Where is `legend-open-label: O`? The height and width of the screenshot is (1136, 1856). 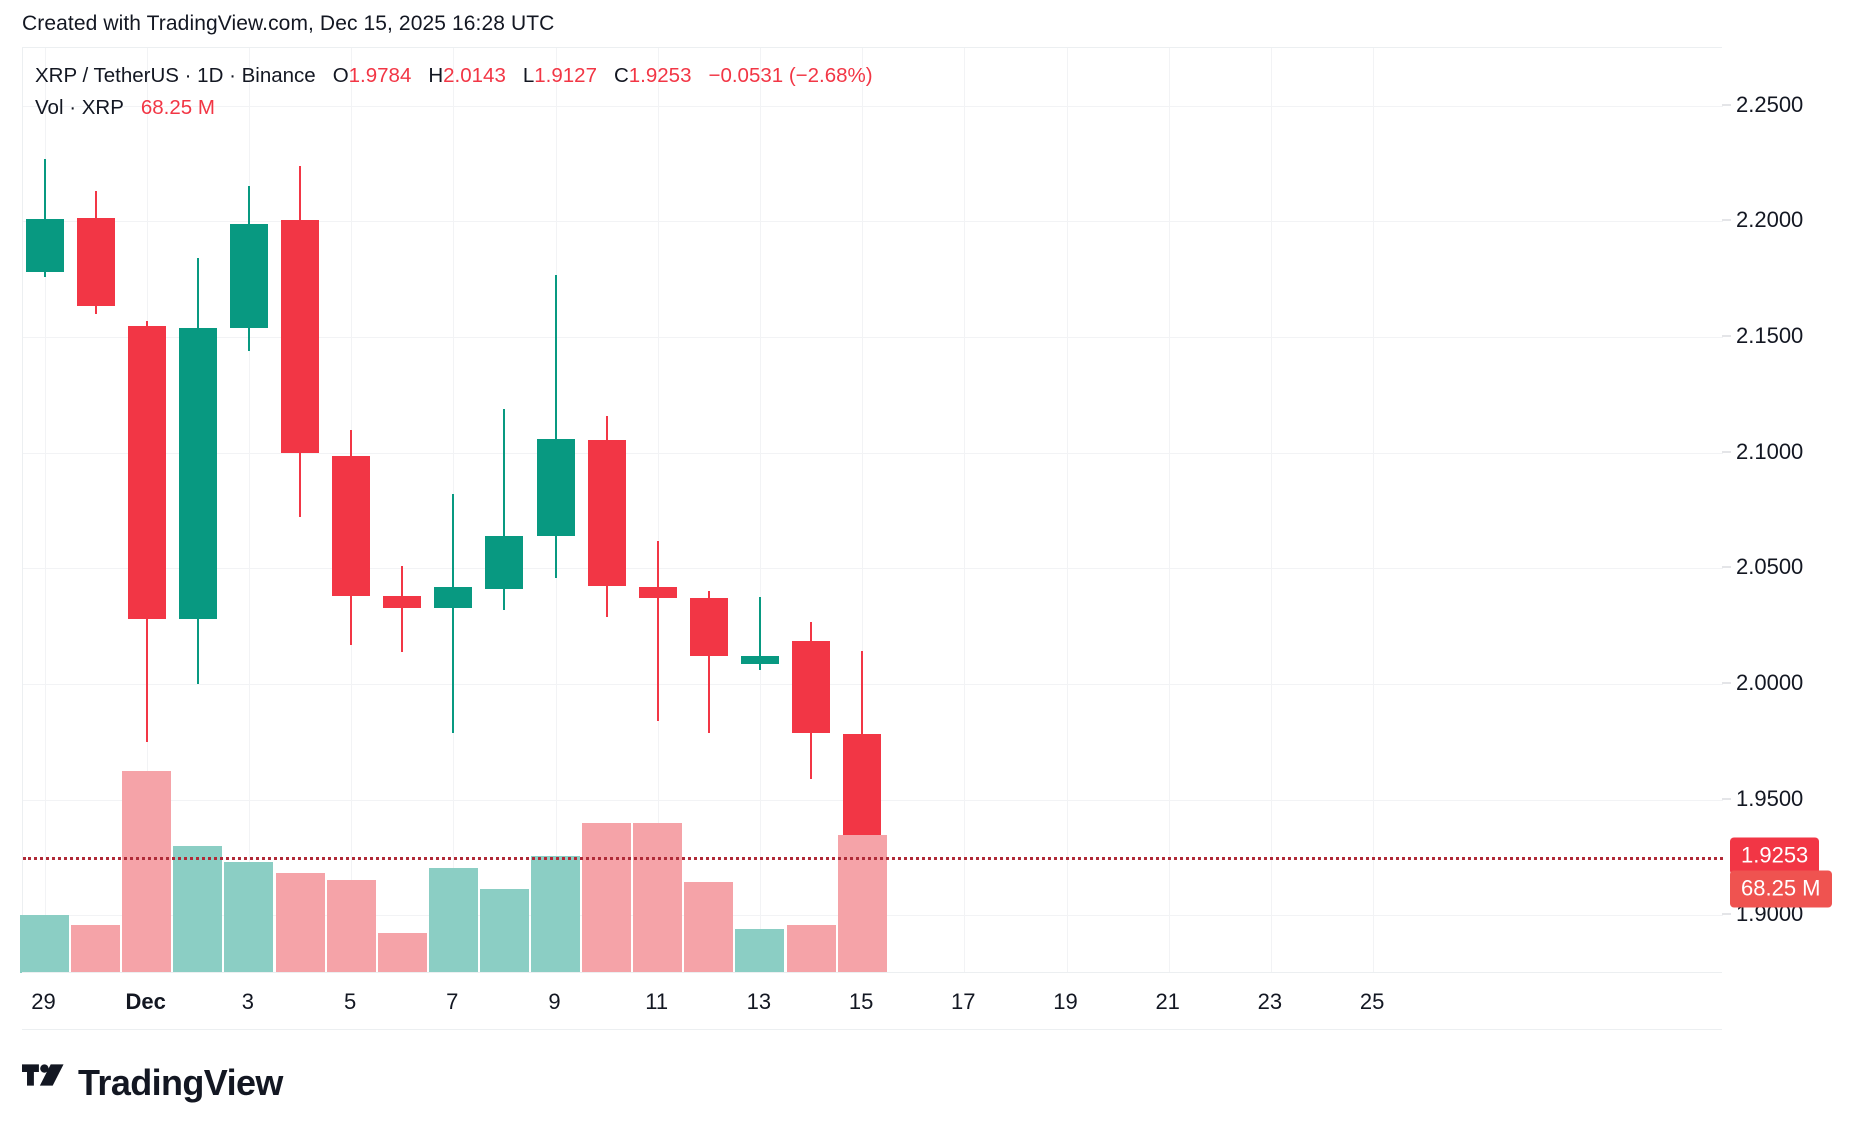
legend-open-label: O is located at coordinates (340, 75).